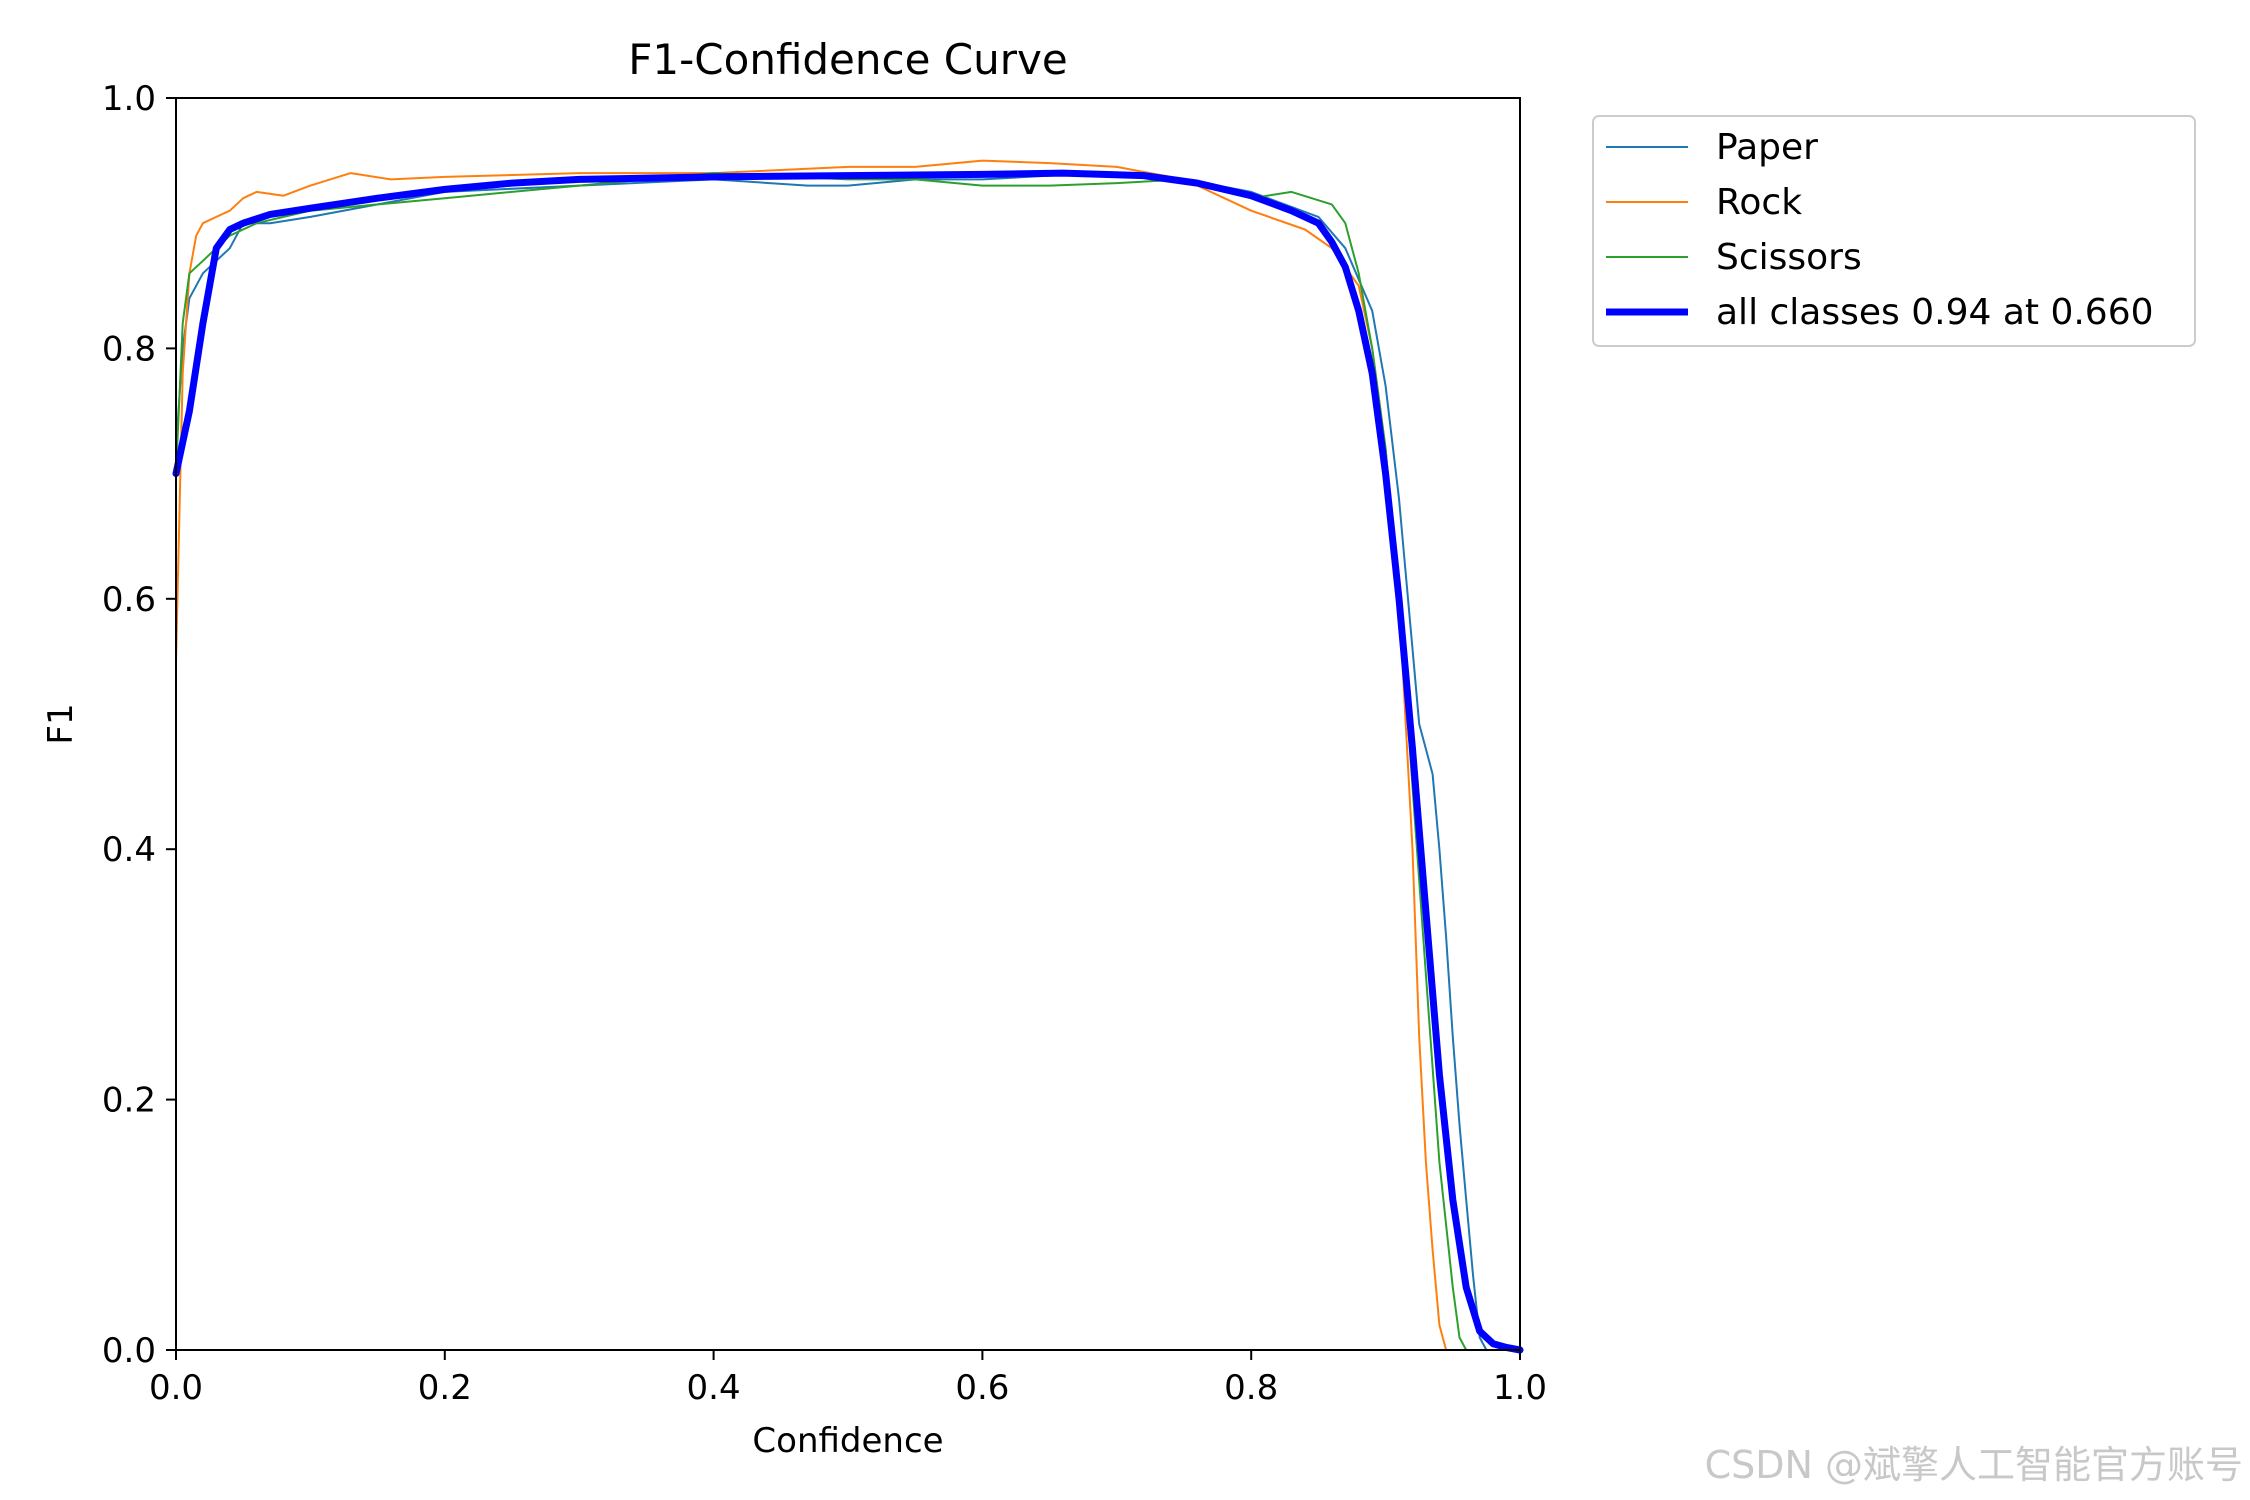 Image resolution: width=2250 pixels, height=1500 pixels. Describe the element at coordinates (1759, 202) in the screenshot. I see `legend-label: Rock` at that location.